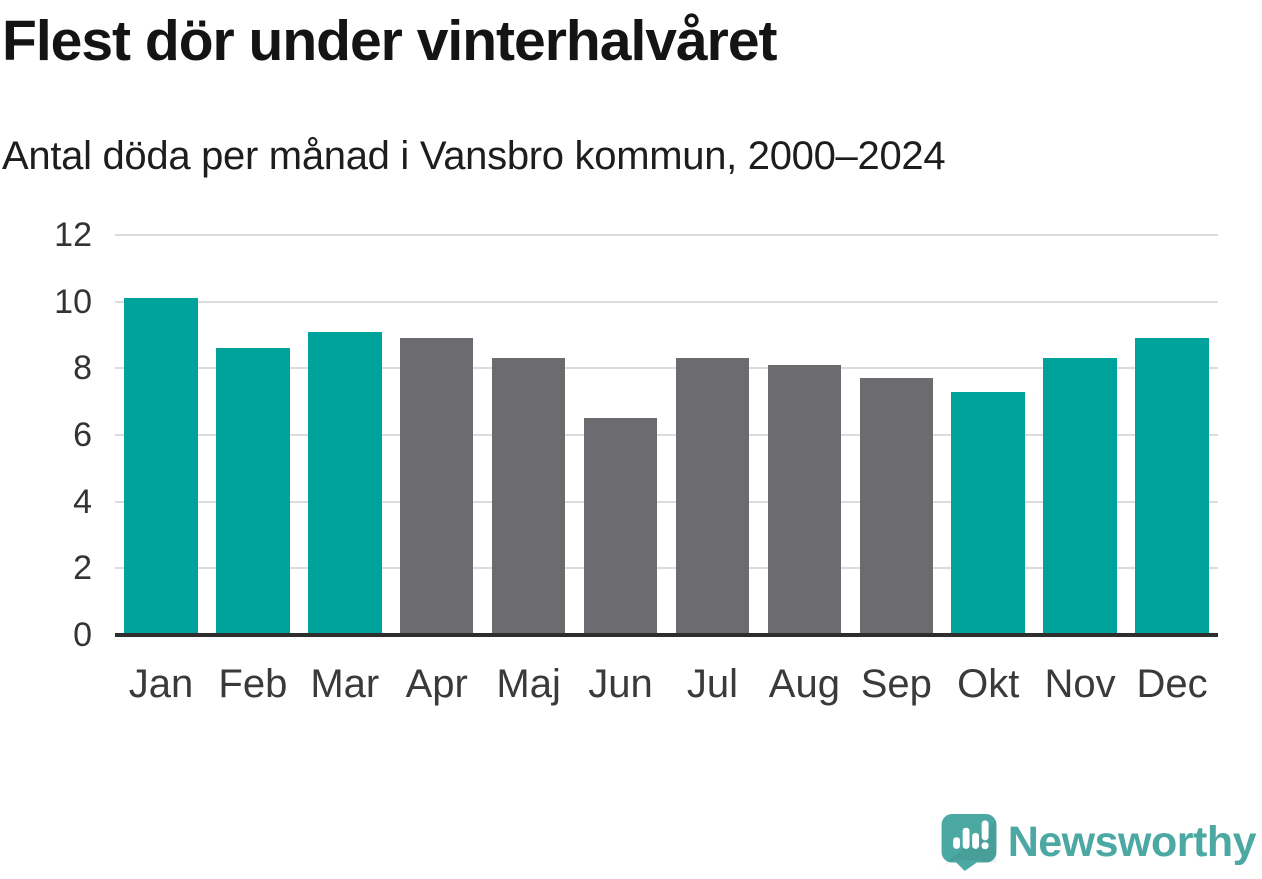 Image resolution: width=1262 pixels, height=879 pixels. I want to click on bar-mar, so click(345, 483).